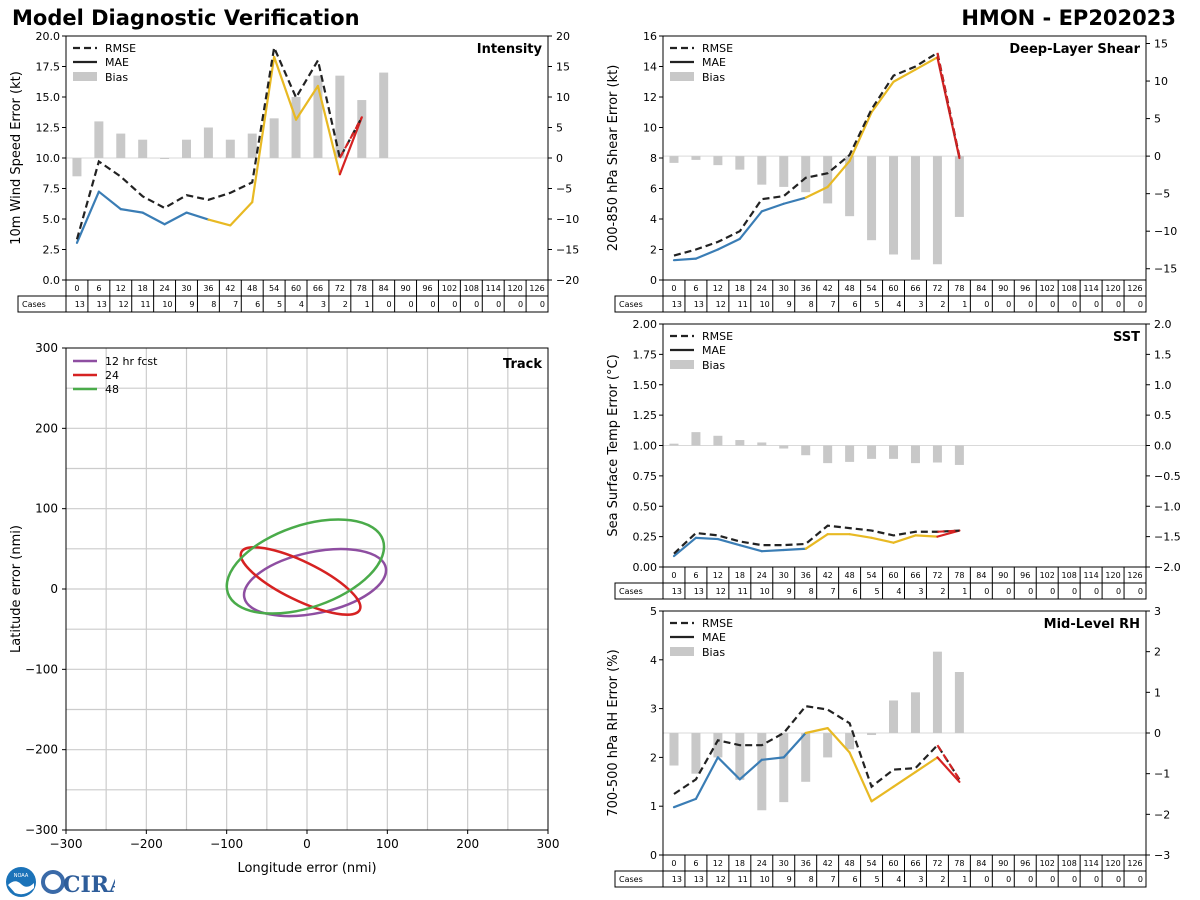 Image resolution: width=1200 pixels, height=900 pixels. What do you see at coordinates (964, 879) in the screenshot?
I see `rh-case-count: 1` at bounding box center [964, 879].